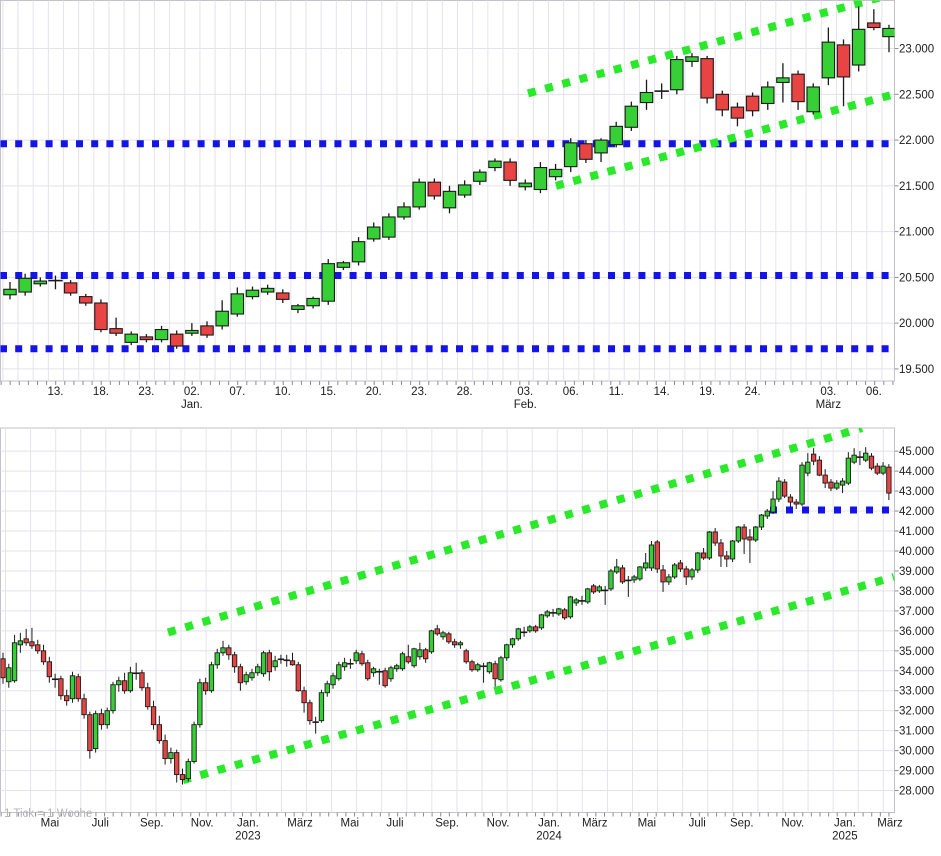 Image resolution: width=941 pixels, height=856 pixels. I want to click on x-axis-label: Juli, so click(100, 824).